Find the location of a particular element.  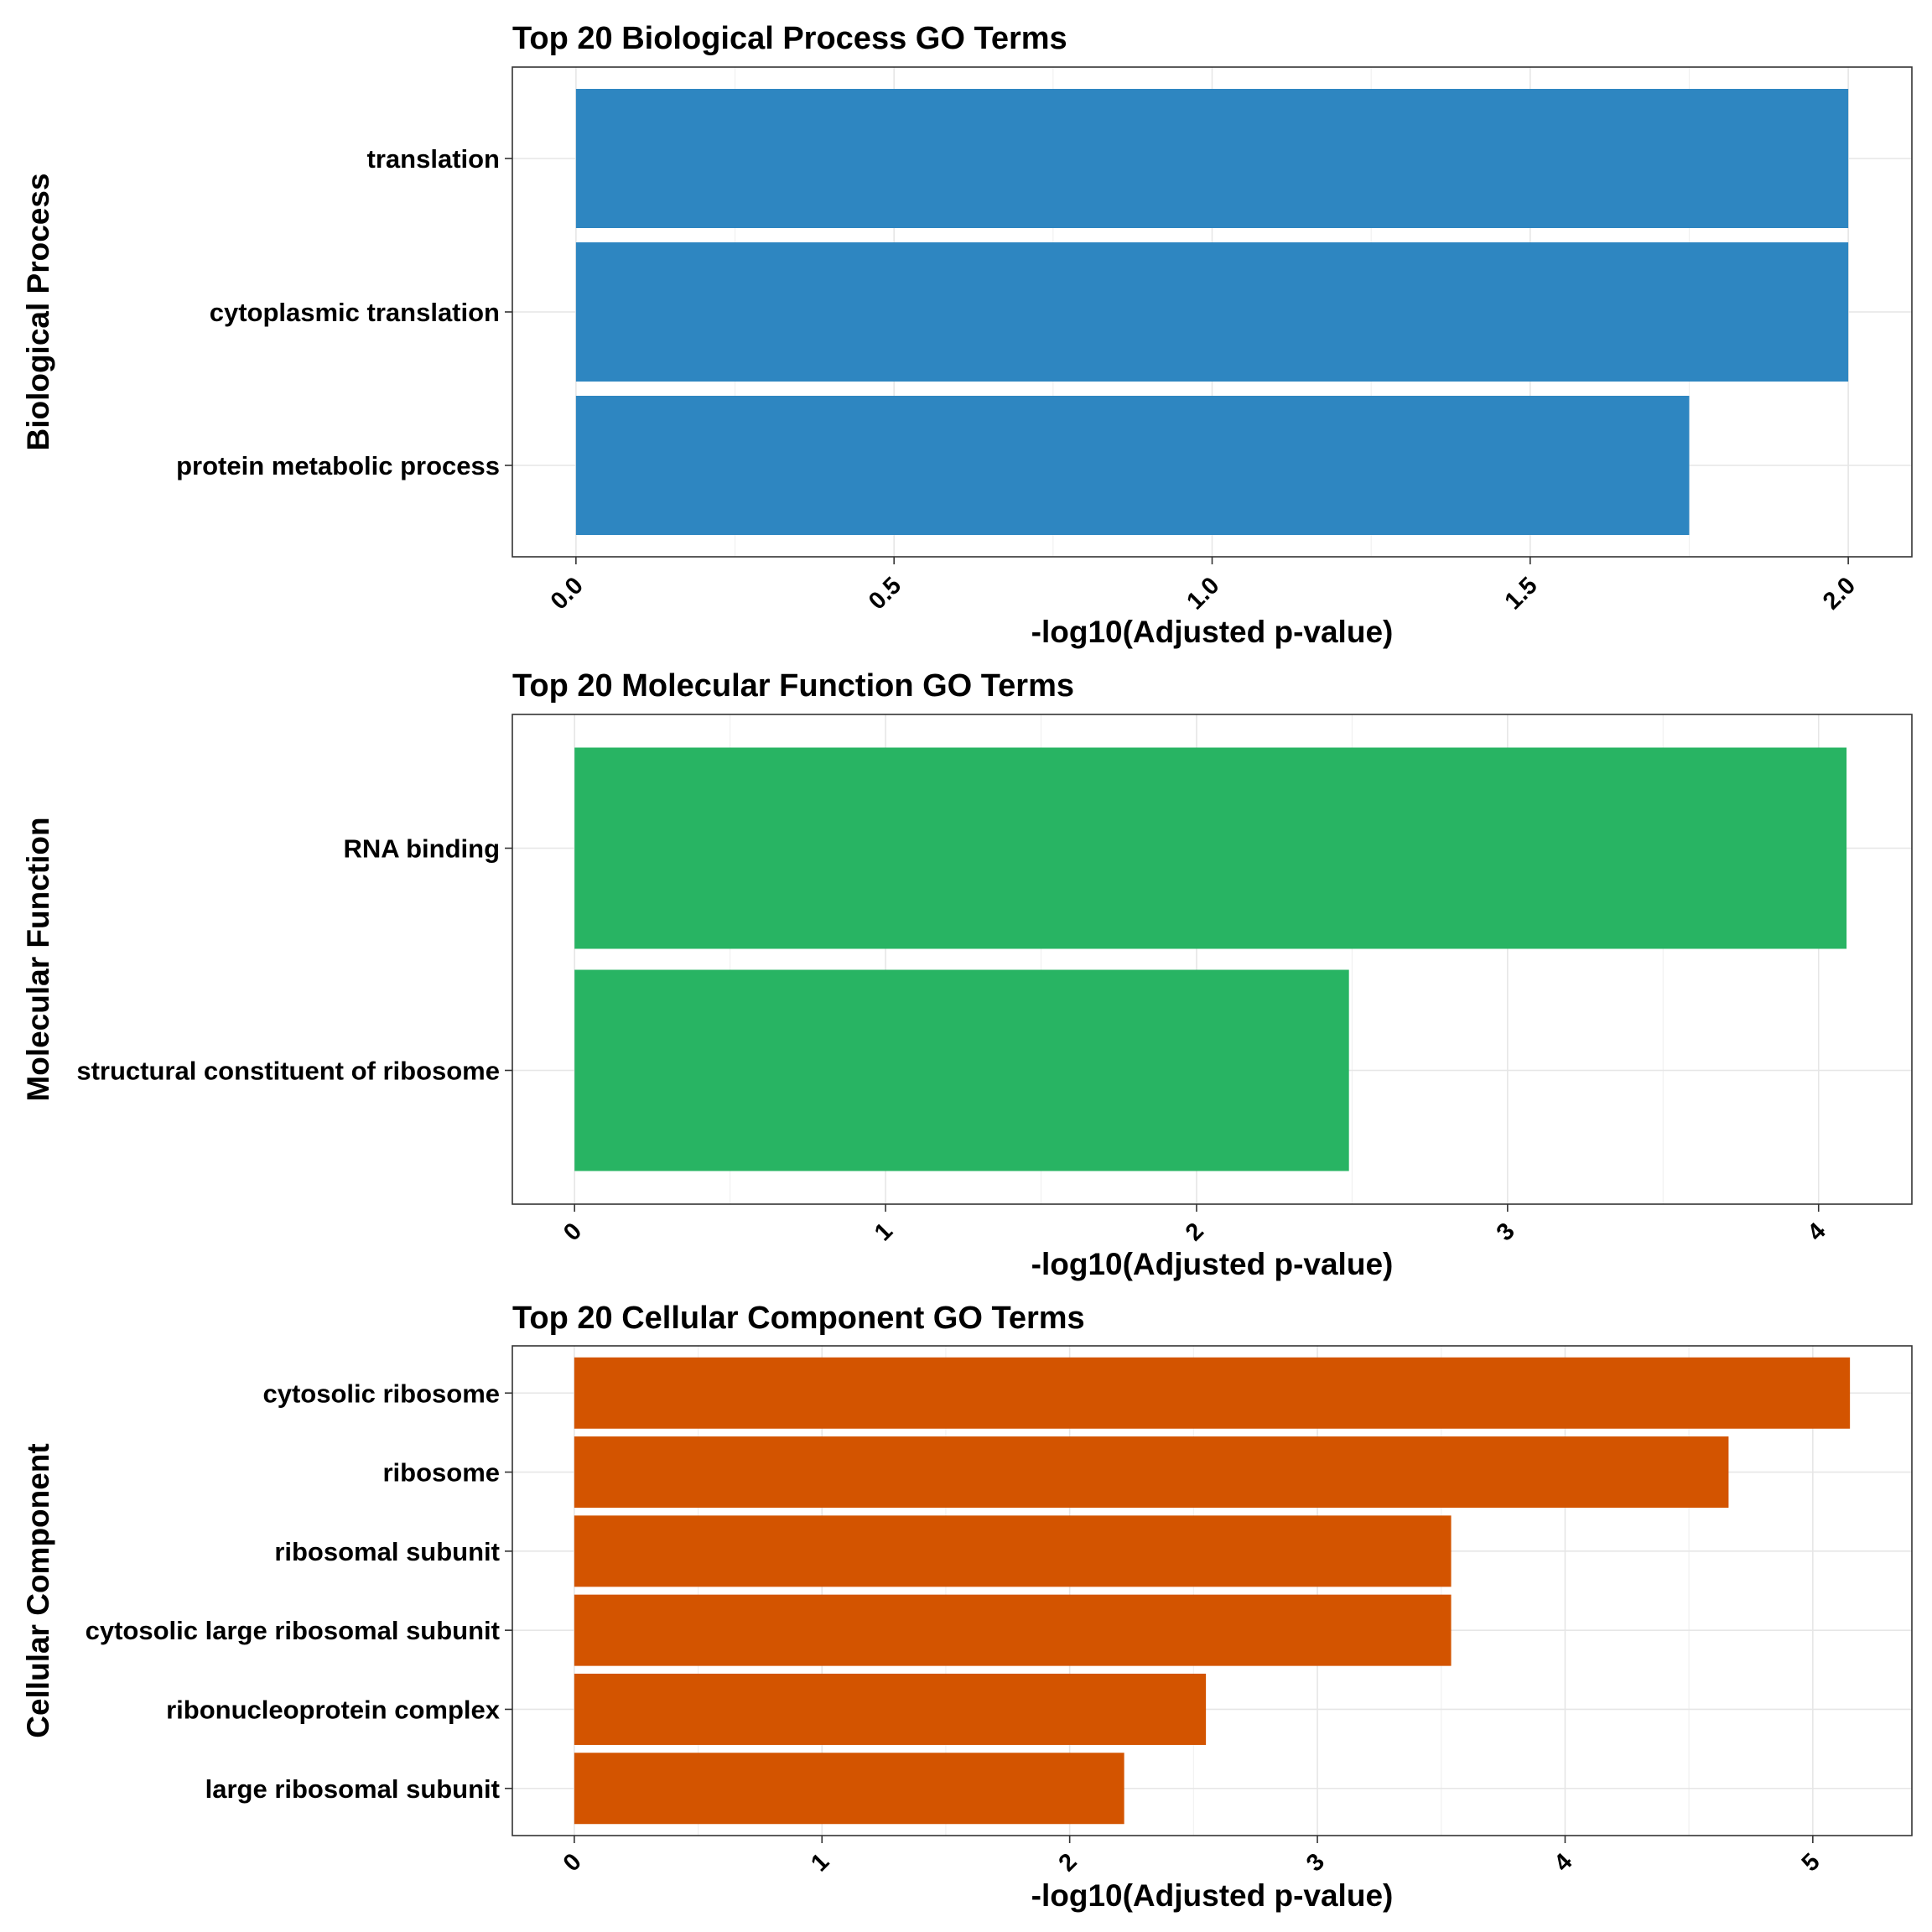

y-axis-title: Biological Process is located at coordinates (38, 311).